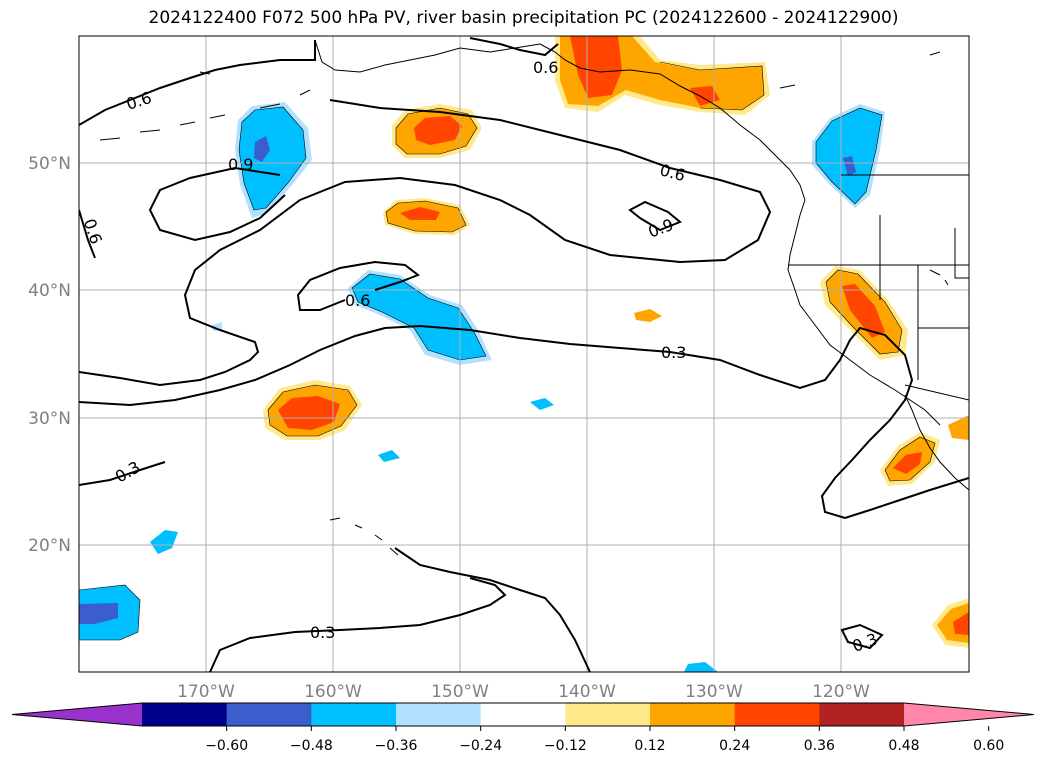 The width and height of the screenshot is (1047, 765). Describe the element at coordinates (969, 714) in the screenshot. I see `colorbar-extend-high` at that location.